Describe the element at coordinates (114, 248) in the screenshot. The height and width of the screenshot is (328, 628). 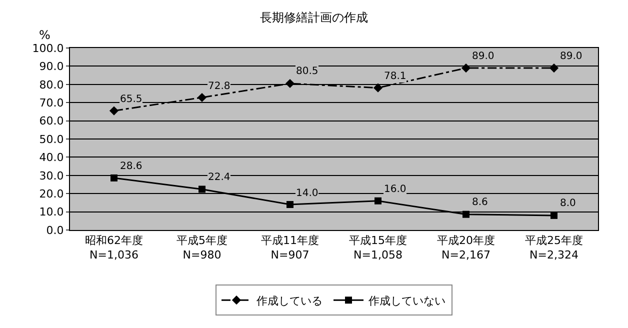
I see `x-tick-label: 昭和62年度 N=1,036` at that location.